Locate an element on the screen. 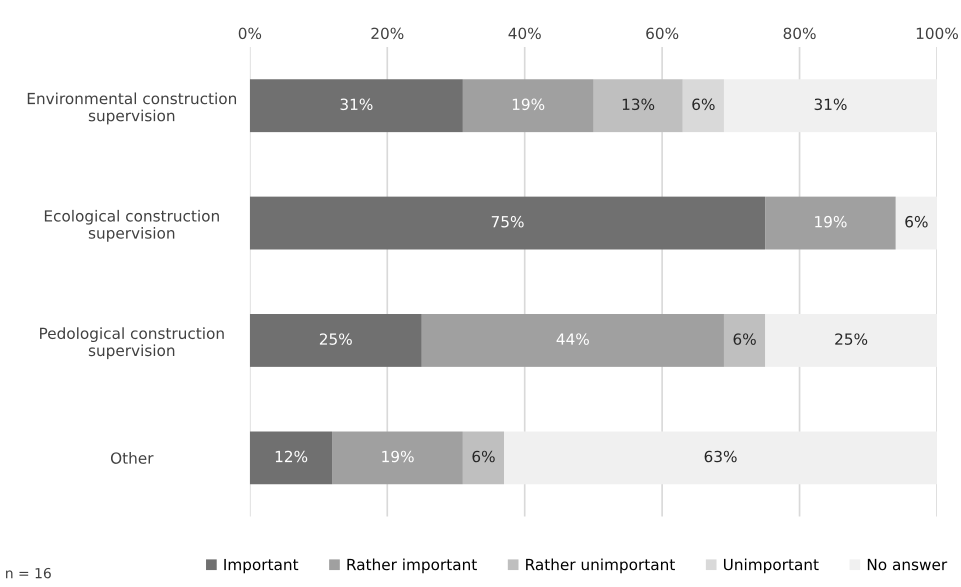 This screenshot has width=961, height=587. y-tick-label: Environmental construction supervision is located at coordinates (132, 108).